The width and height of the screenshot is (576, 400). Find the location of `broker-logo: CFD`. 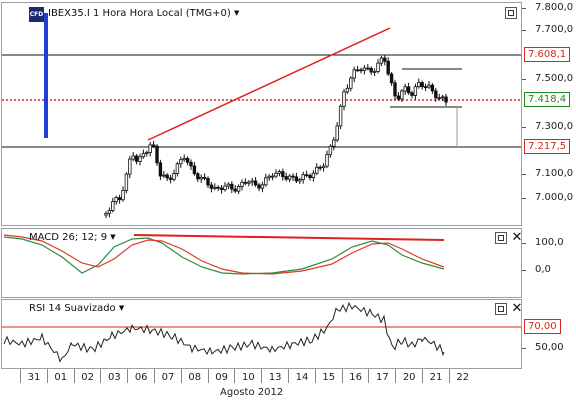

broker-logo: CFD is located at coordinates (36, 14).